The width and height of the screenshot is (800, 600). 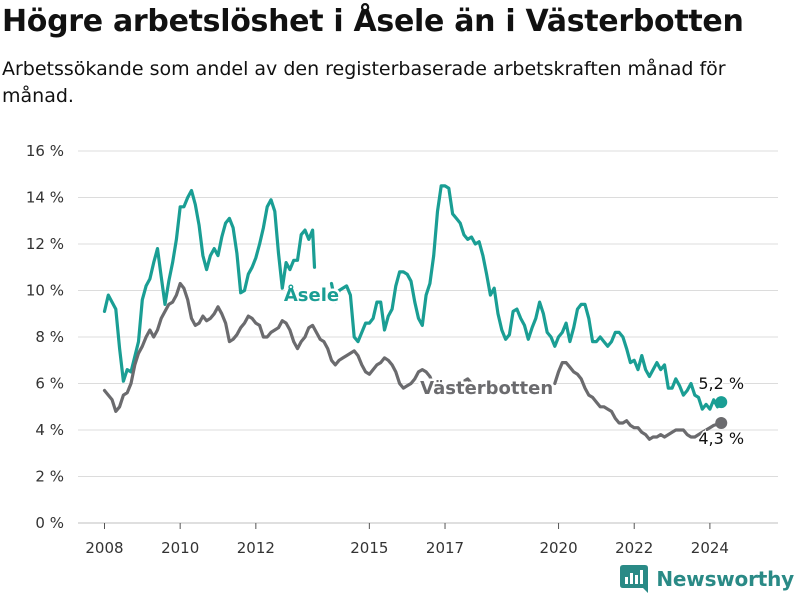 What do you see at coordinates (634, 548) in the screenshot?
I see `x-tick-label: 2022` at bounding box center [634, 548].